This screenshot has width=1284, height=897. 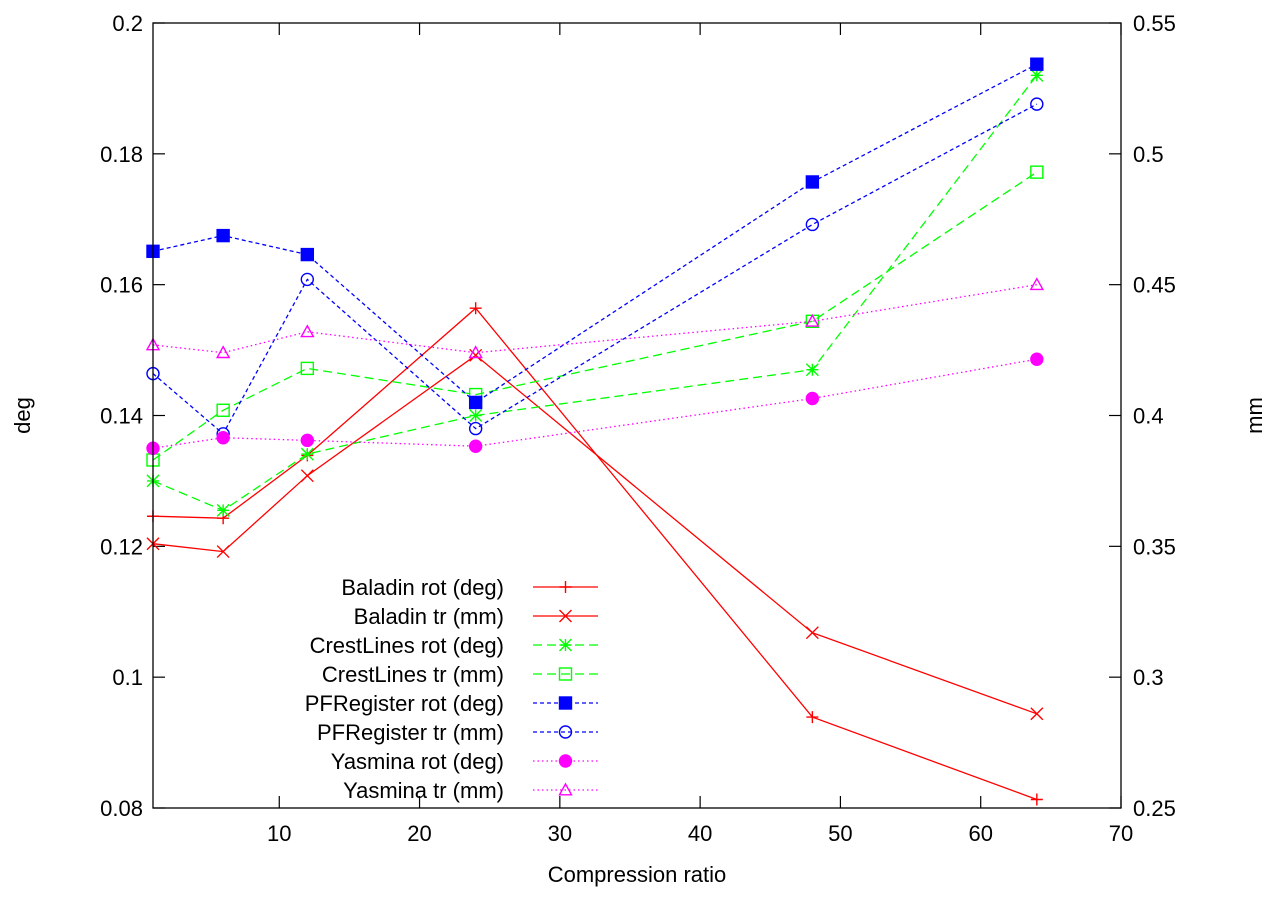 I want to click on legend-entry: CrestLines tr (mm), so click(x=460, y=674).